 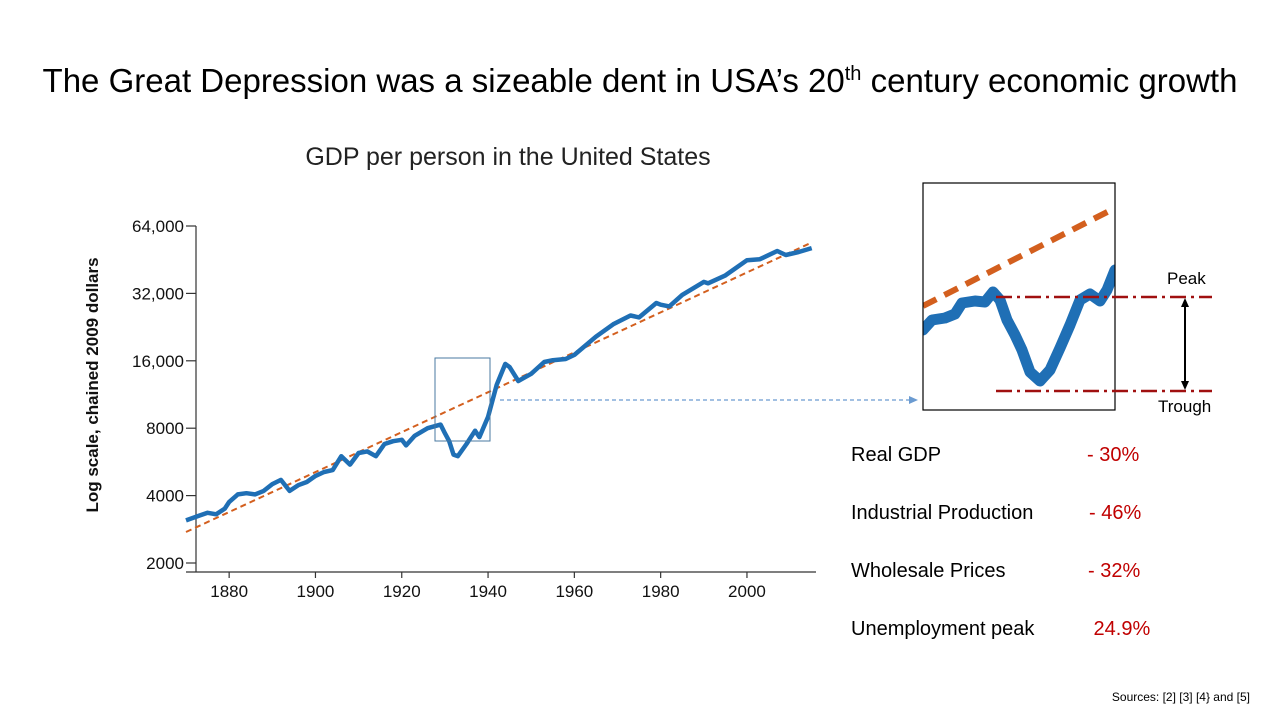 What do you see at coordinates (1185, 302) in the screenshot?
I see `arrow-up-head` at bounding box center [1185, 302].